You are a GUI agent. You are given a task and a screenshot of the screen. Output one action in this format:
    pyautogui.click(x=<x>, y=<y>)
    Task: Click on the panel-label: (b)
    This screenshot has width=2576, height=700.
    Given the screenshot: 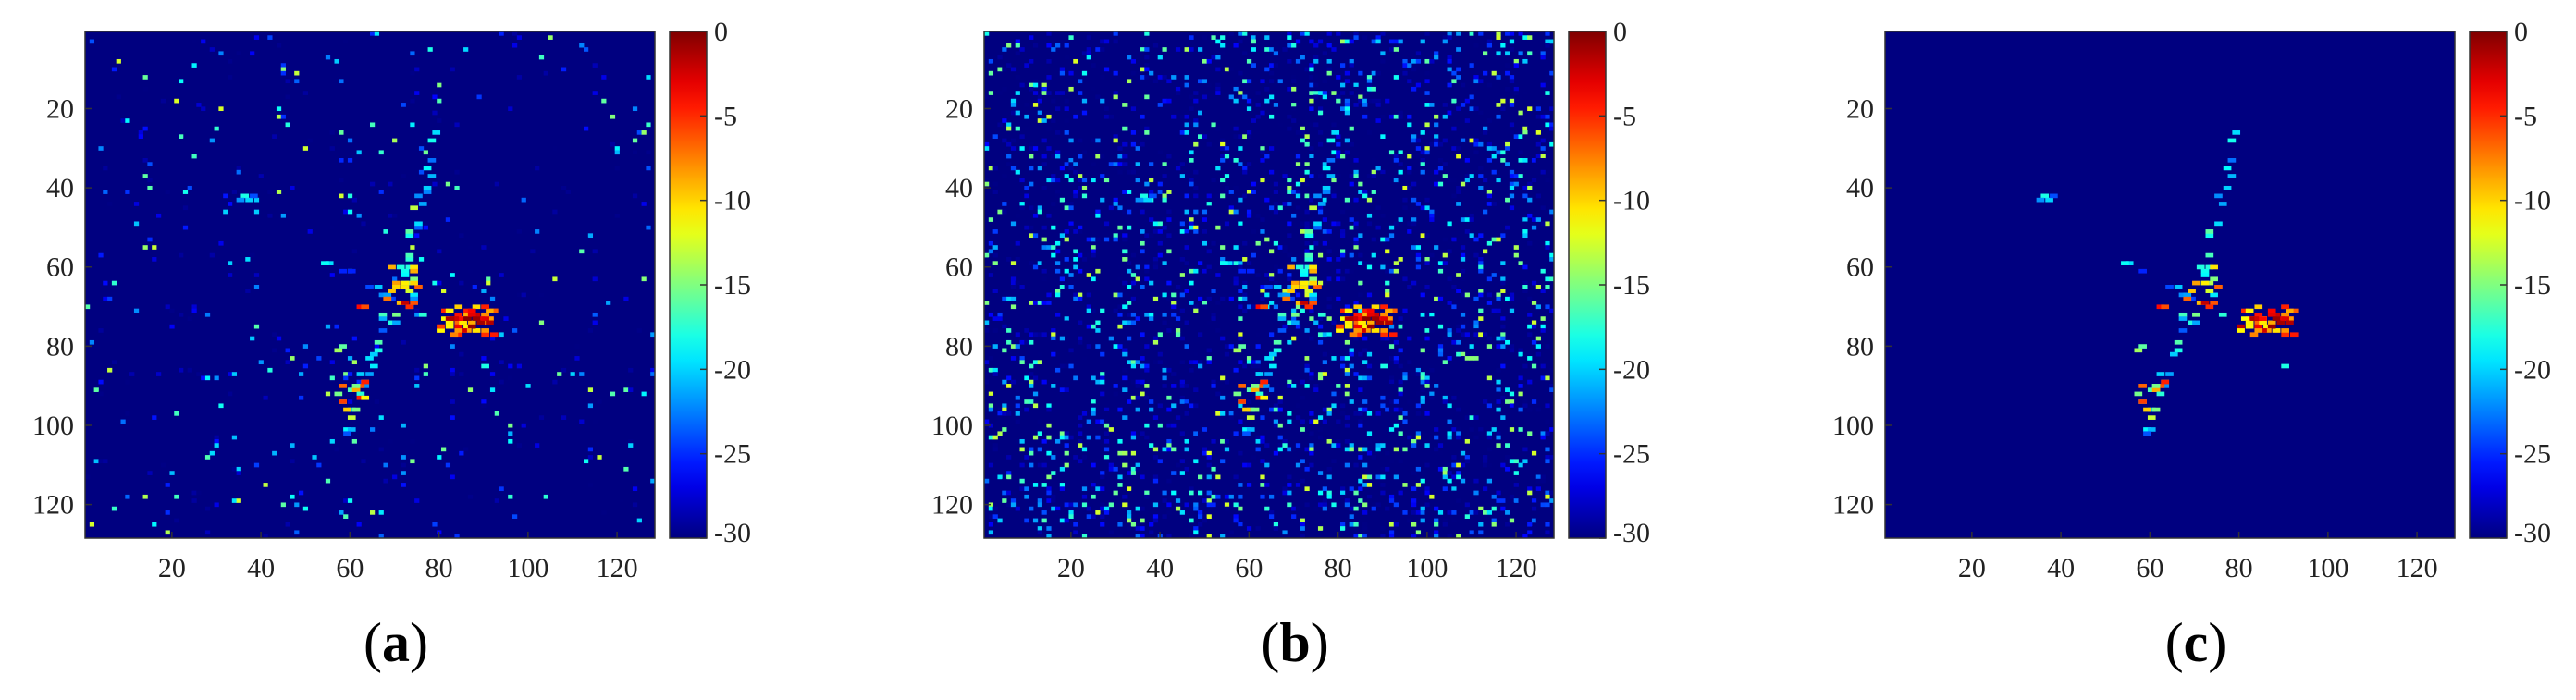 What is the action you would take?
    pyautogui.click(x=1294, y=642)
    